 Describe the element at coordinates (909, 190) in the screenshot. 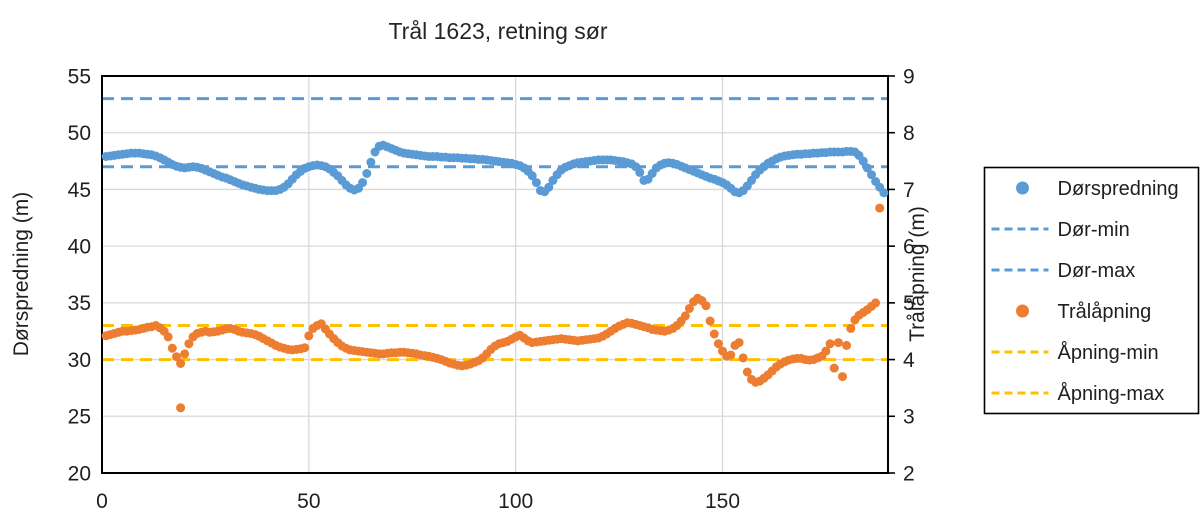

I see `right-tick-label: 7` at that location.